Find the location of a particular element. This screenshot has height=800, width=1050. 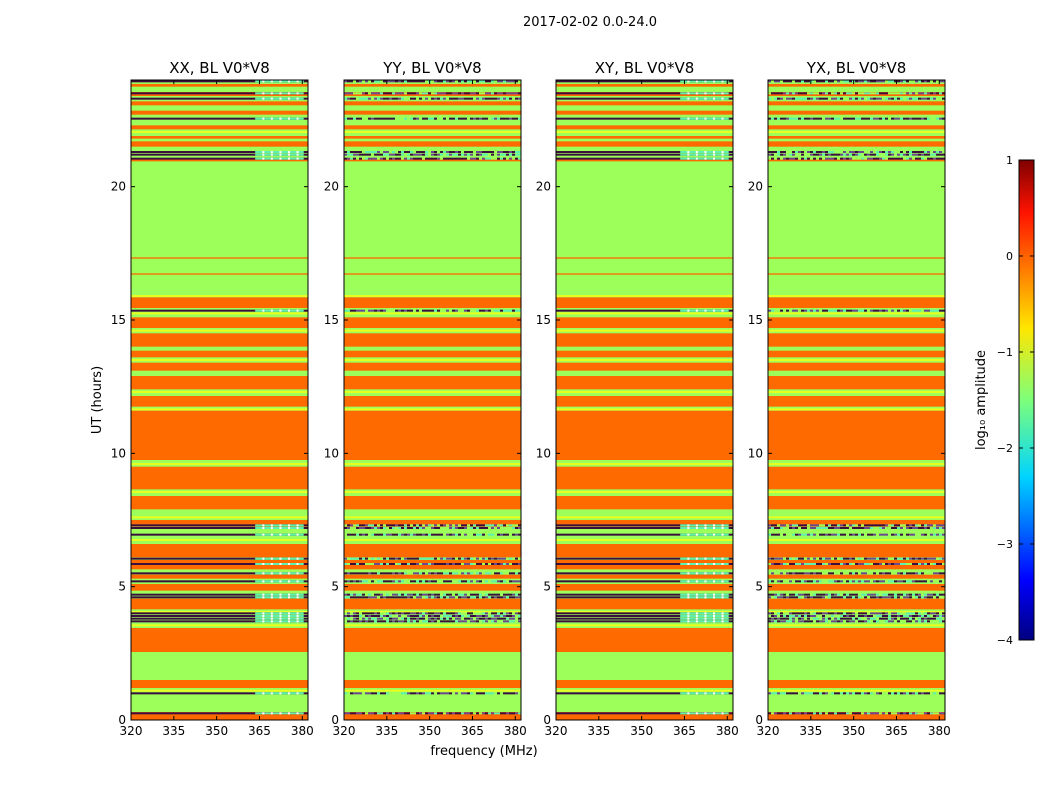

heatmap-line is located at coordinates (219, 581).